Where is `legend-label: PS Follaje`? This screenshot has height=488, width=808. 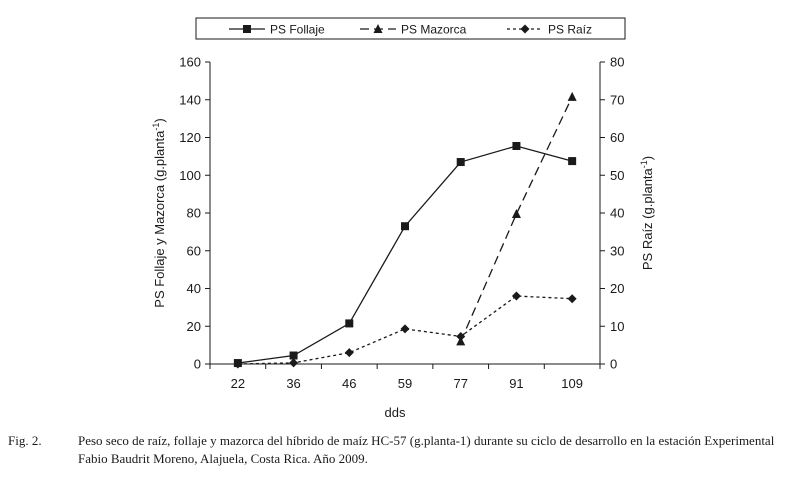
legend-label: PS Follaje is located at coordinates (297, 30).